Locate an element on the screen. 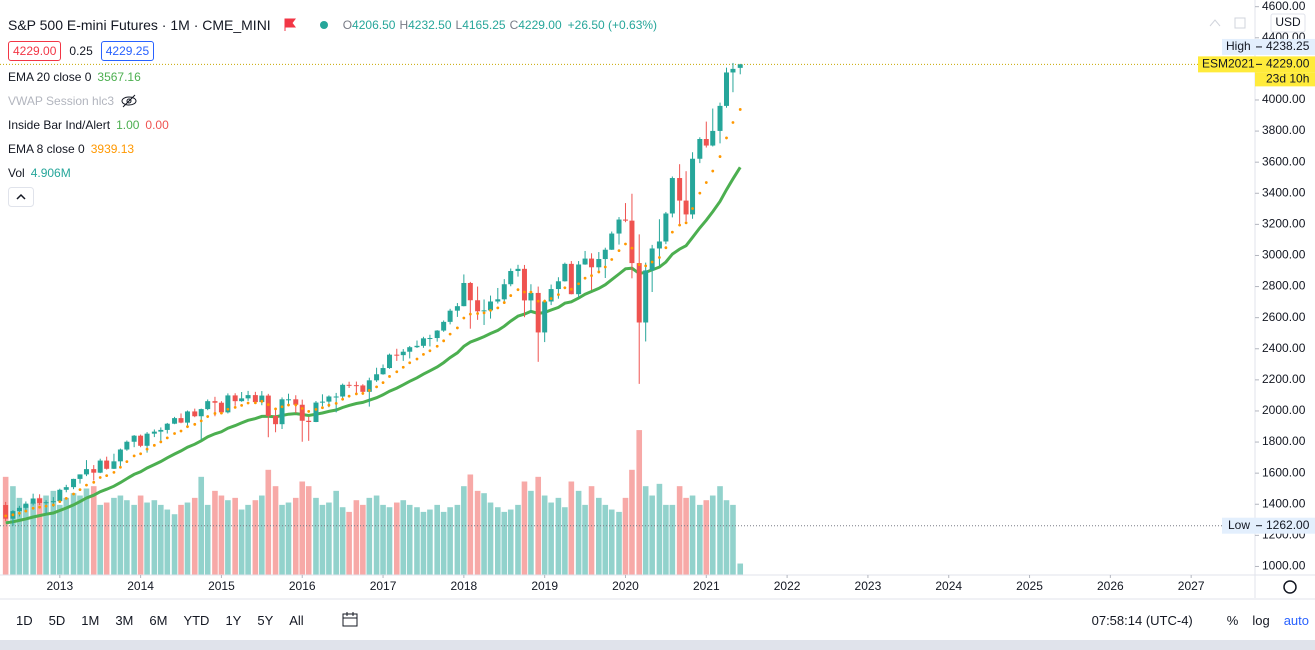 This screenshot has width=1315, height=650. indicator-name: Inside Bar Ind/Alert is located at coordinates (59, 125).